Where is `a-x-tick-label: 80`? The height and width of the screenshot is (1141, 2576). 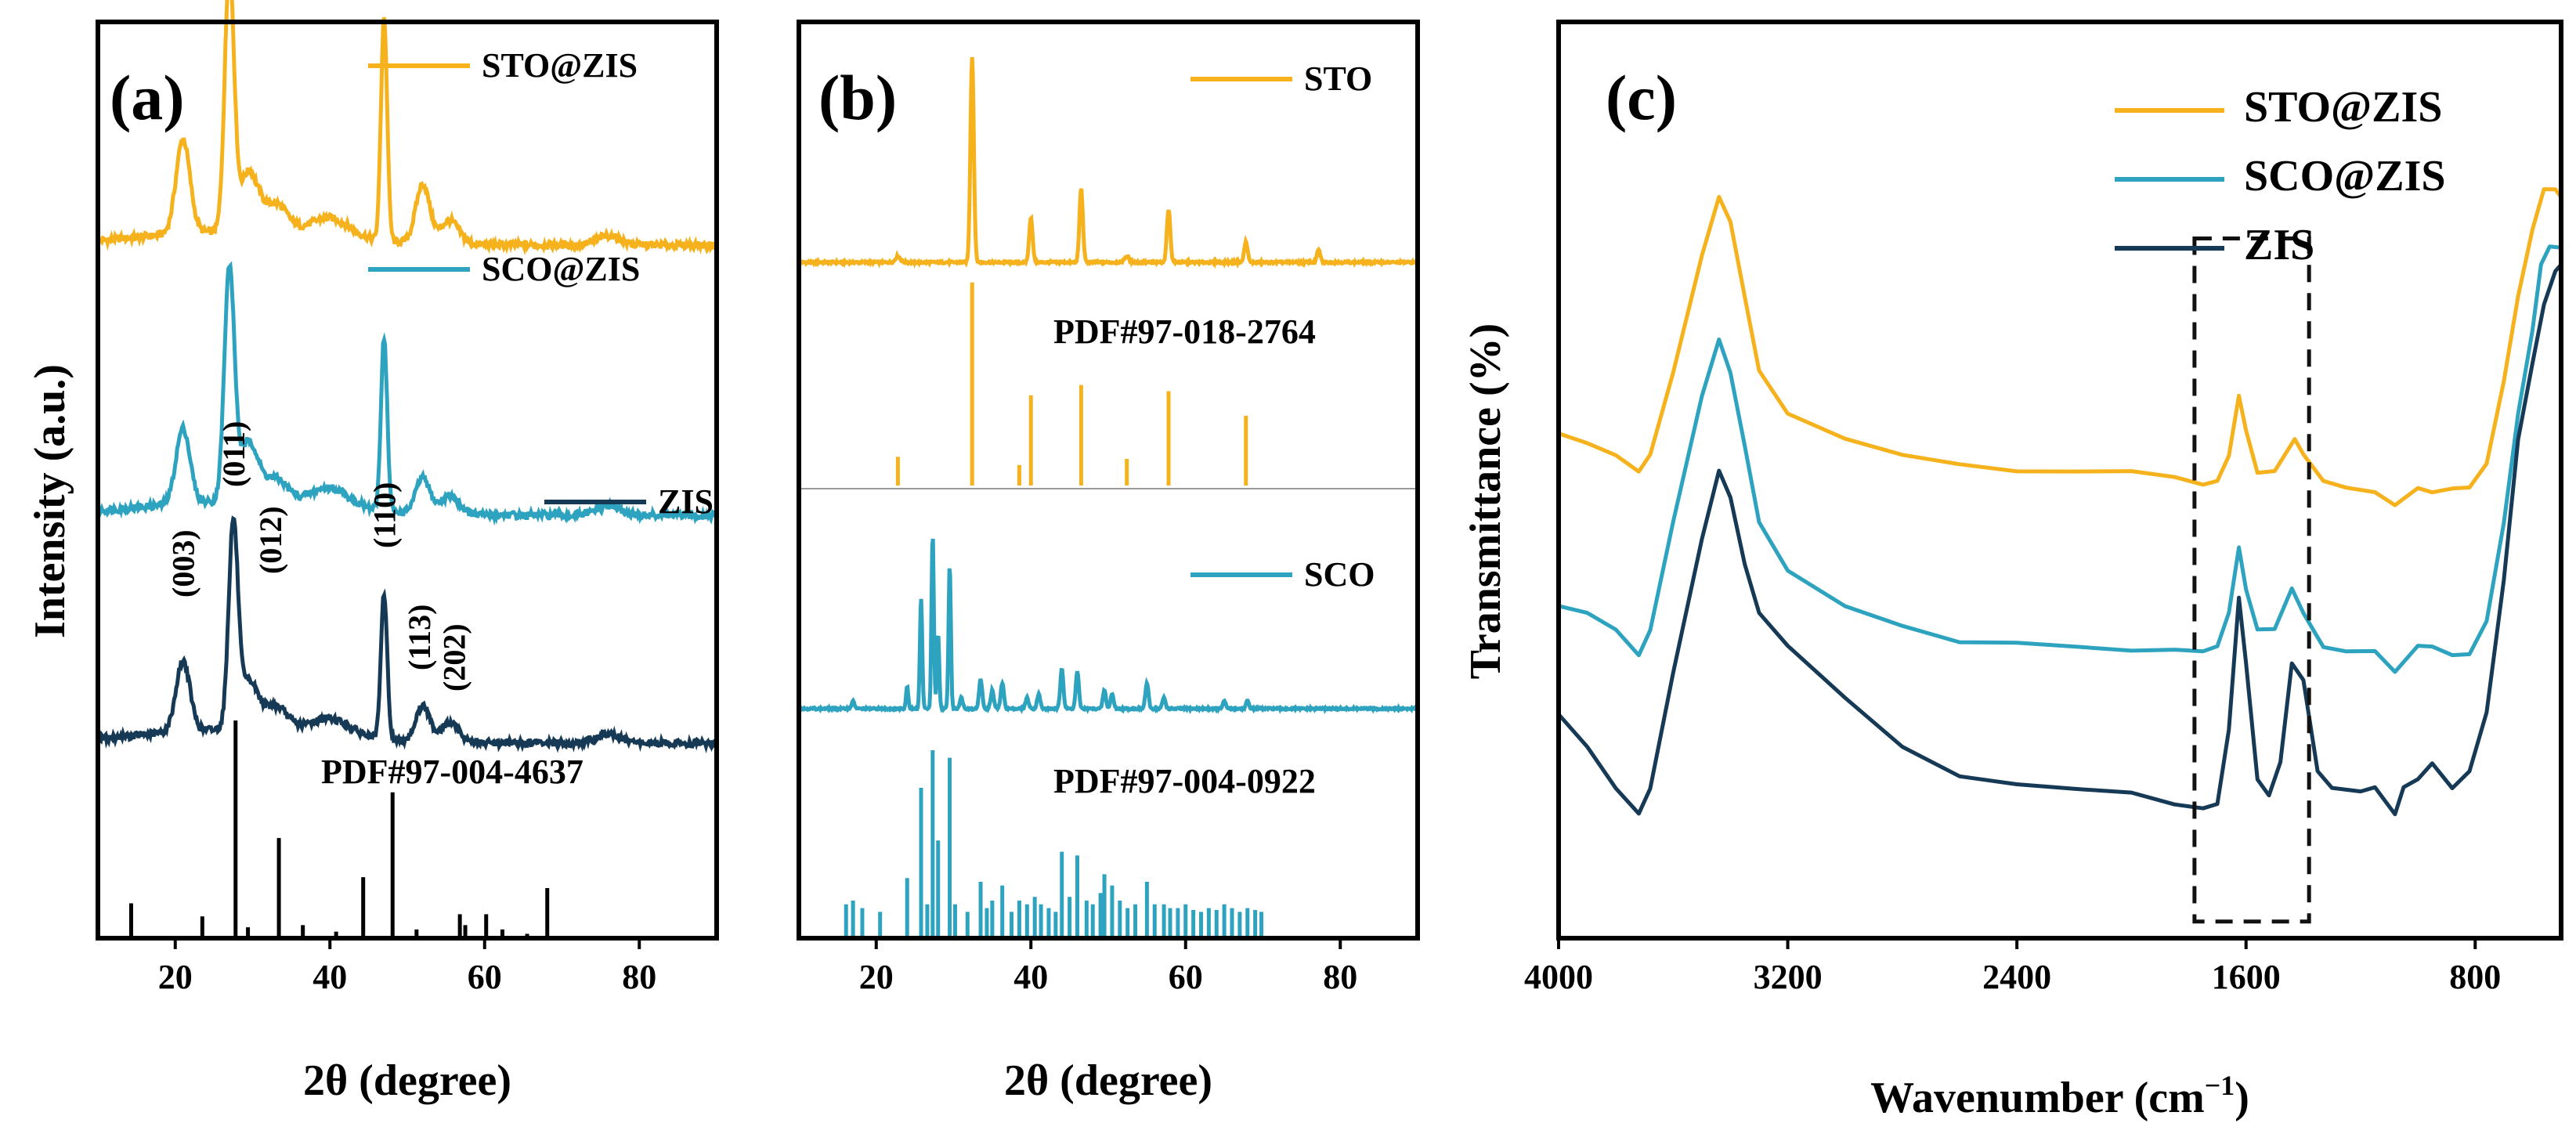 a-x-tick-label: 80 is located at coordinates (639, 977).